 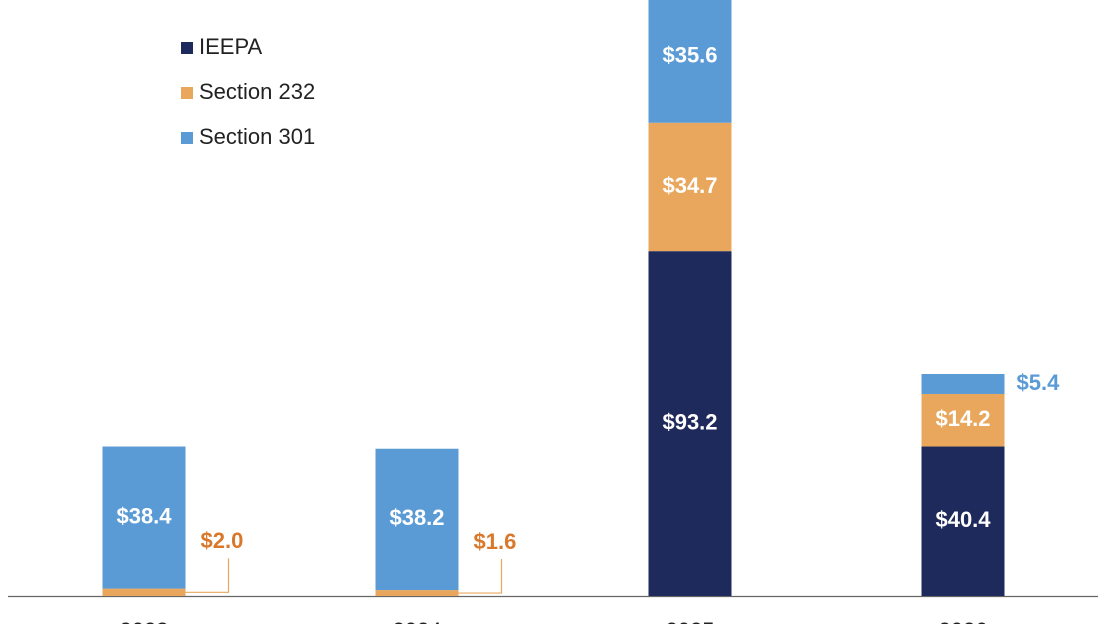 What do you see at coordinates (257, 136) in the screenshot?
I see `legend-label: Section 301` at bounding box center [257, 136].